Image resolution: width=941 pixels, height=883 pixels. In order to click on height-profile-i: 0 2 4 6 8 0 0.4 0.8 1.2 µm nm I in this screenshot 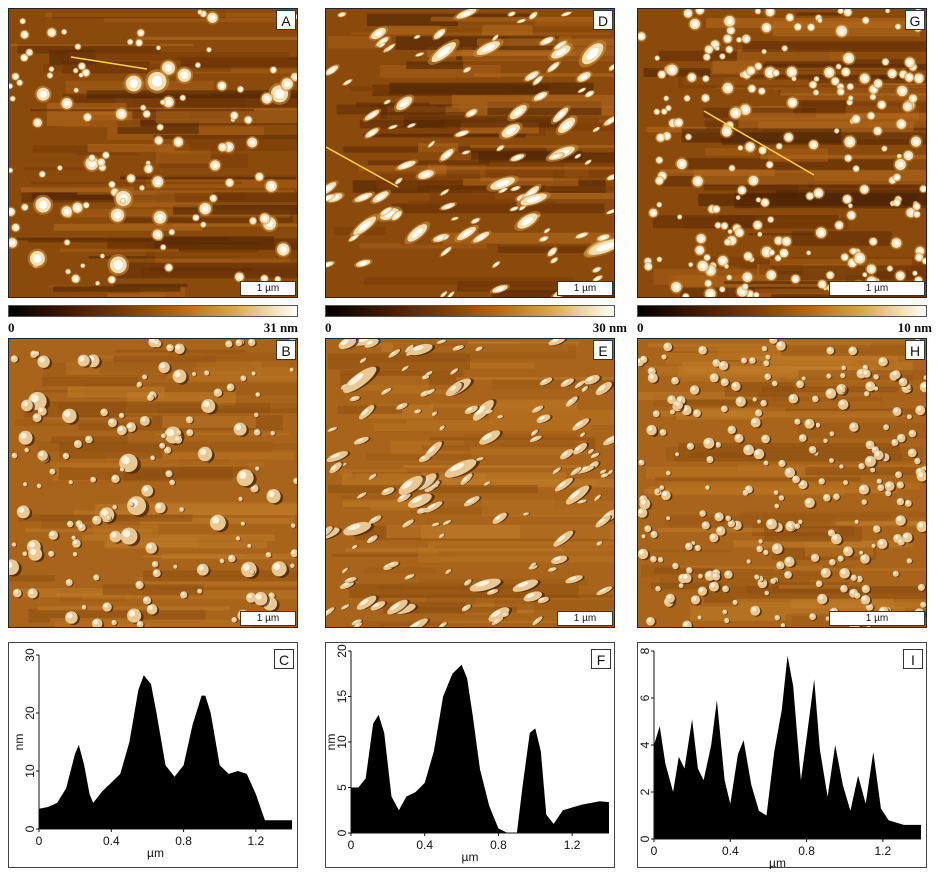, I will do `click(782, 755)`.